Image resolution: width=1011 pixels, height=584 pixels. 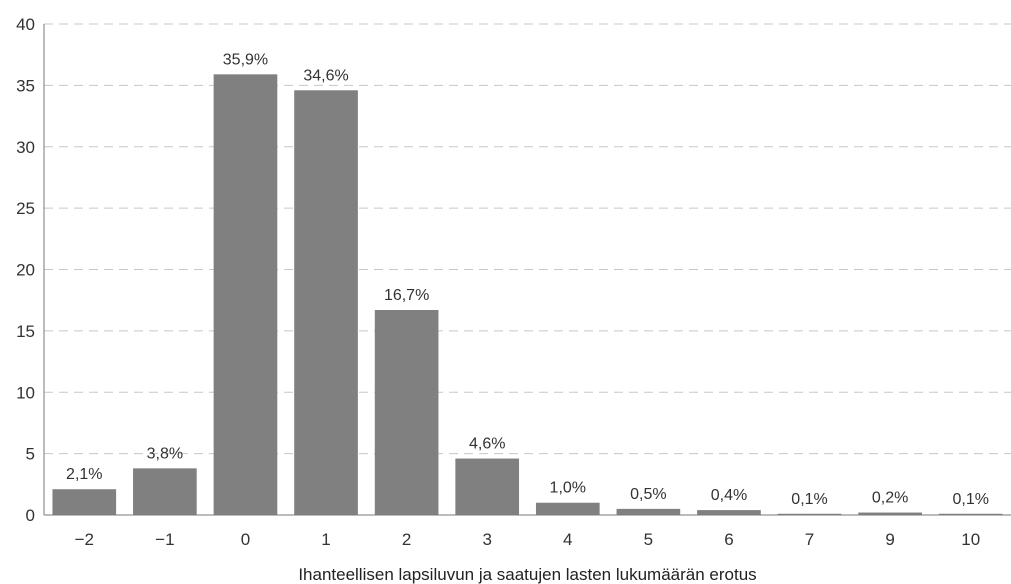 What do you see at coordinates (648, 494) in the screenshot?
I see `data-label: 0,5%` at bounding box center [648, 494].